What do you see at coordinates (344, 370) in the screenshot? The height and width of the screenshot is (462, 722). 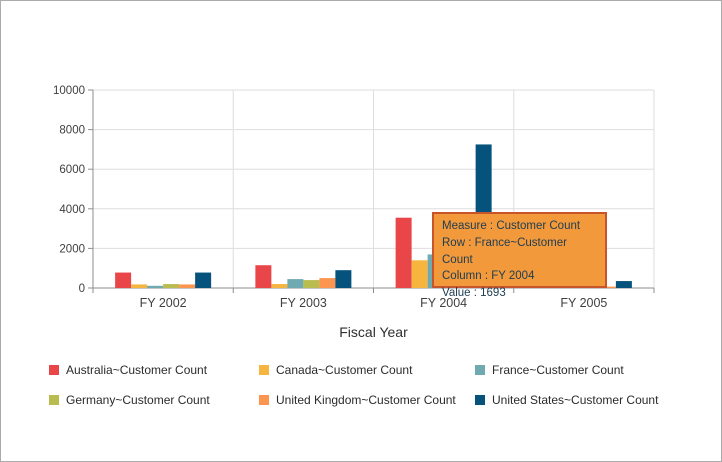 I see `legend-item-label: Canada~Customer Count` at bounding box center [344, 370].